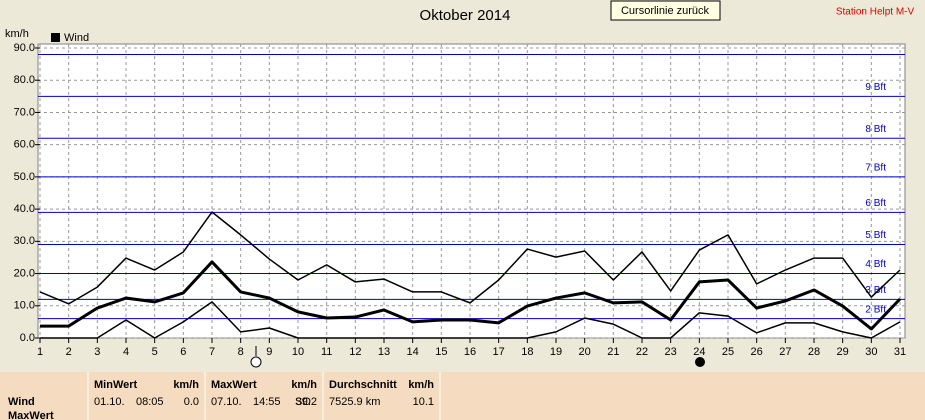 This screenshot has height=420, width=925. Describe the element at coordinates (267, 402) in the screenshot. I see `stats-cell: 14:55` at that location.